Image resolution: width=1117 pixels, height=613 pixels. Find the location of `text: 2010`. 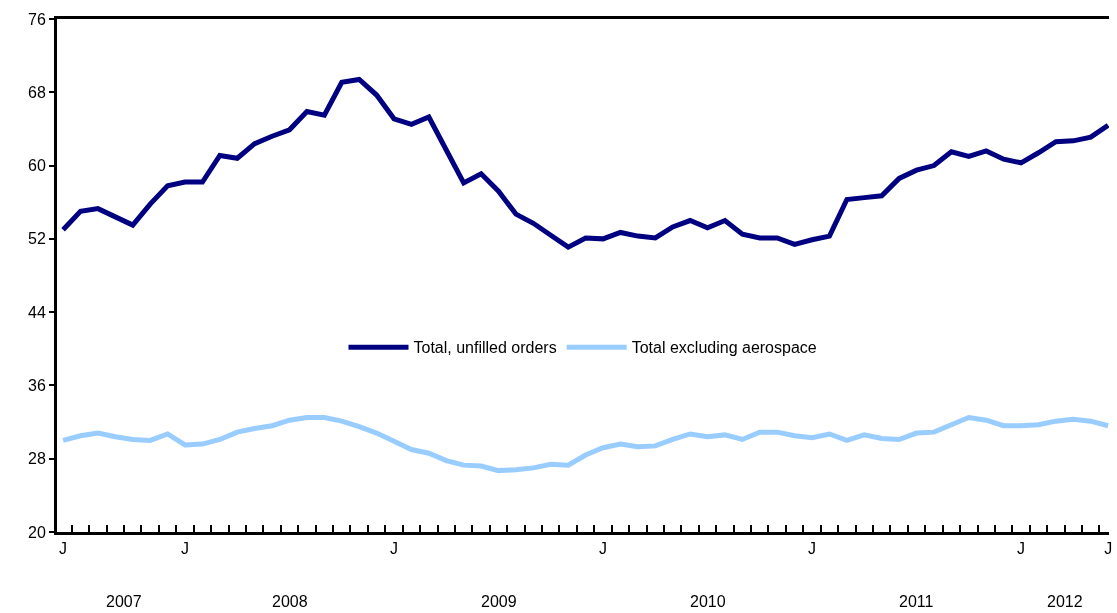

text: 2010 is located at coordinates (708, 601).